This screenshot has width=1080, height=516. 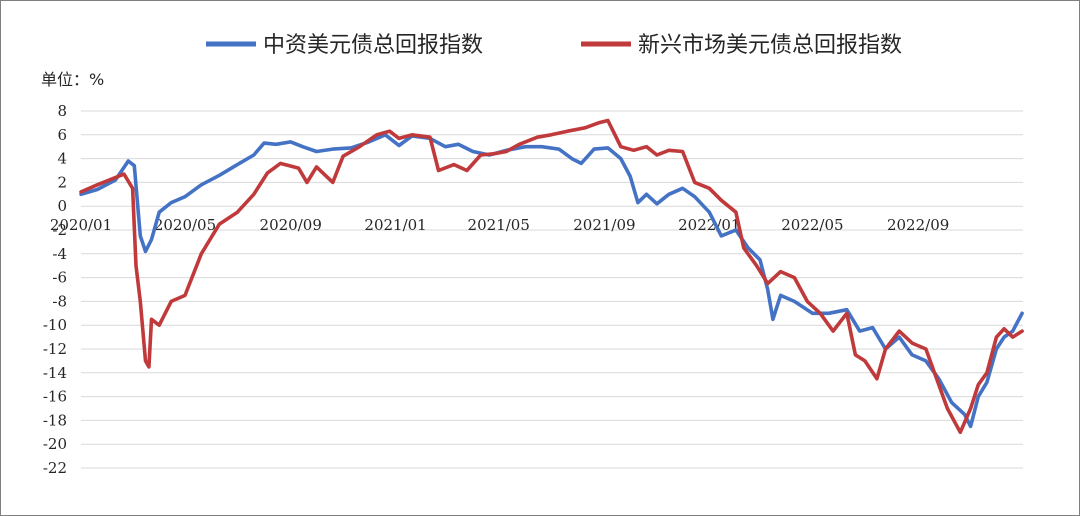 What do you see at coordinates (55, 468) in the screenshot?
I see `y-tick-label: -22` at bounding box center [55, 468].